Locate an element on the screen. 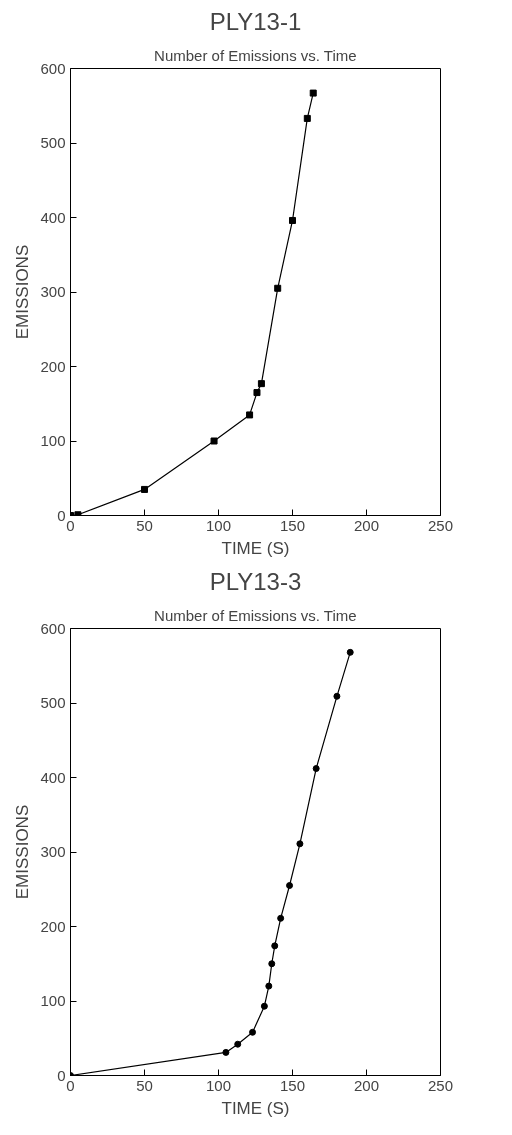  chart-title: PLY13-3 is located at coordinates (255, 581).